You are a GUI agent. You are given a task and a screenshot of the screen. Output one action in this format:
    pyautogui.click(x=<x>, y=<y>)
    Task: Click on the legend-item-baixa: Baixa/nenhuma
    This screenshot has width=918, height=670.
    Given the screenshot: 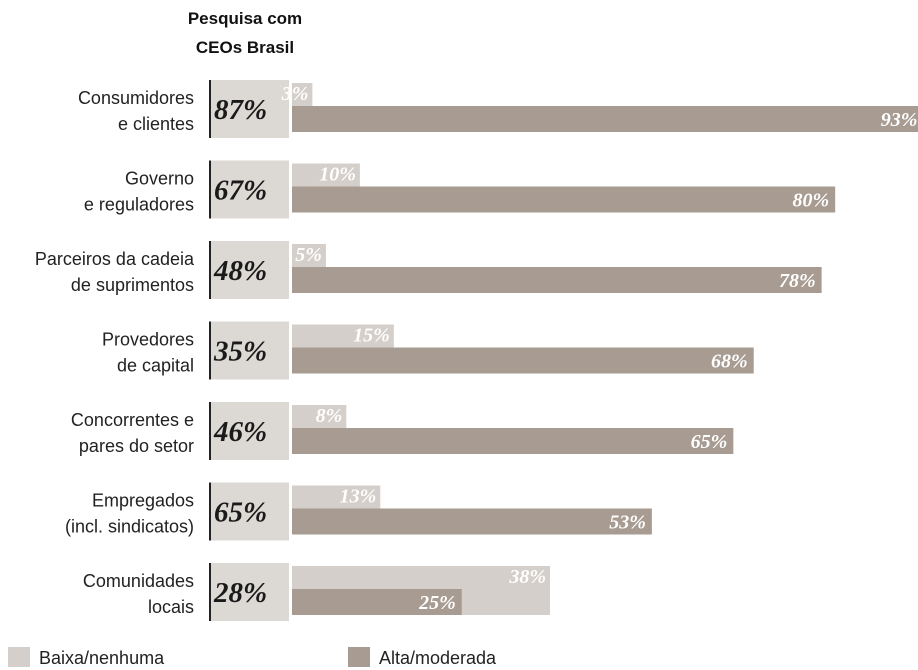 What is the action you would take?
    pyautogui.click(x=86, y=657)
    